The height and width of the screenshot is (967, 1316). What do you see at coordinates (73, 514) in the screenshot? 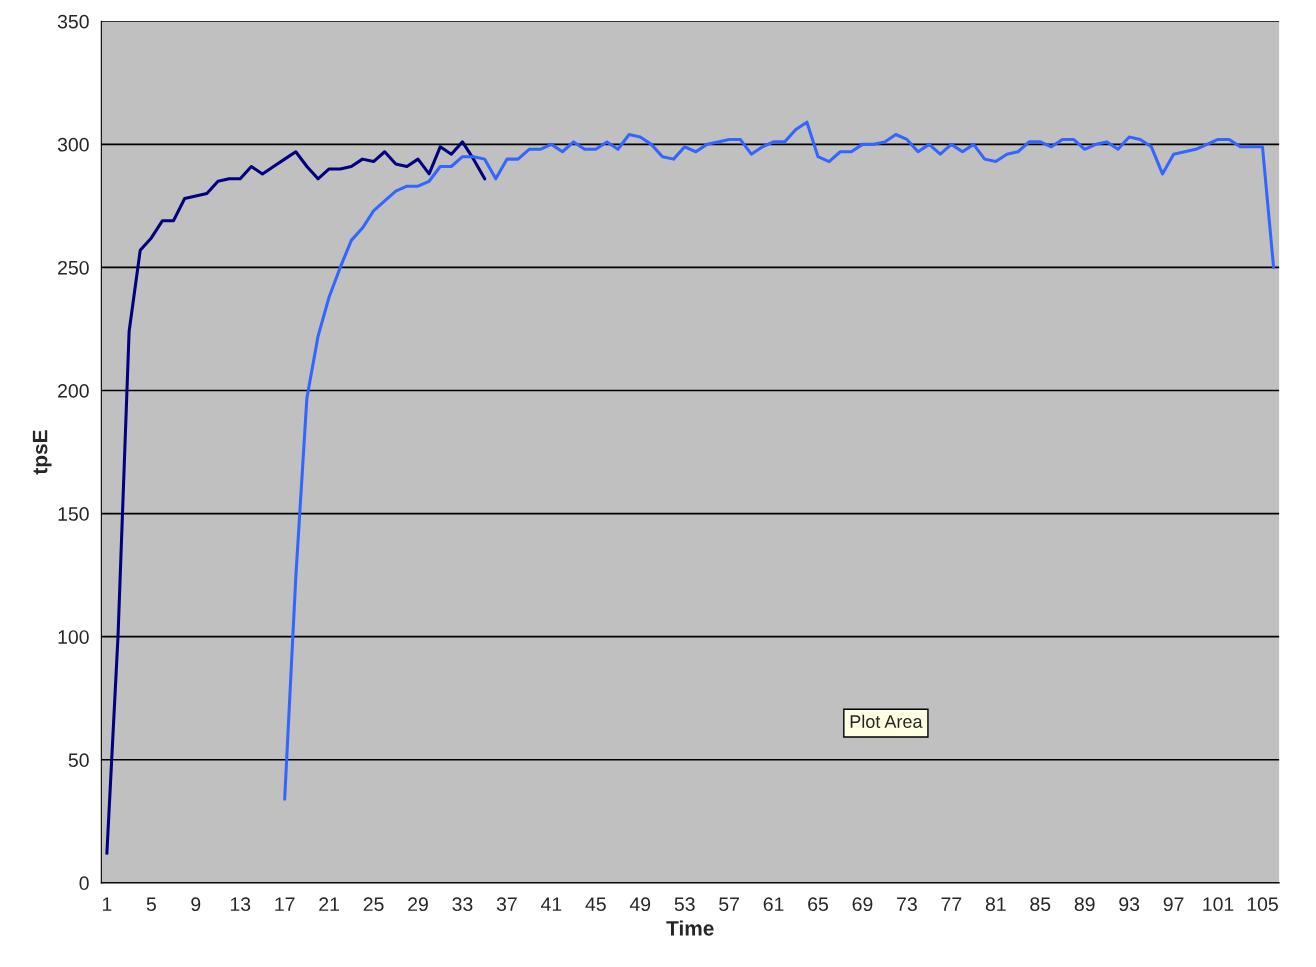
I see `y-tick-label: 150` at bounding box center [73, 514].